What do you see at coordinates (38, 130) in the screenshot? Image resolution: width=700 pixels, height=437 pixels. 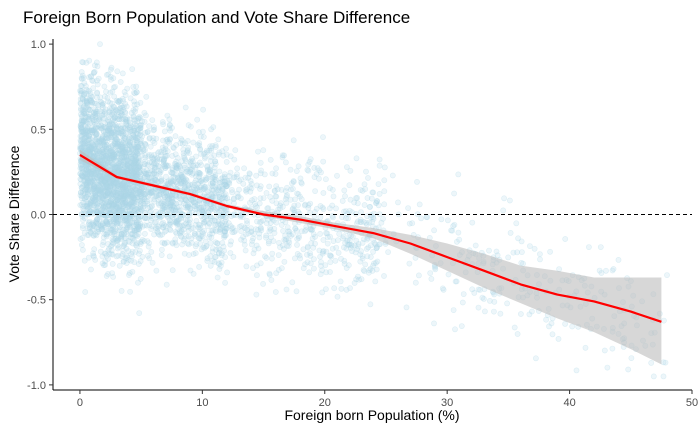 I see `y-tick-label: 0.5` at bounding box center [38, 130].